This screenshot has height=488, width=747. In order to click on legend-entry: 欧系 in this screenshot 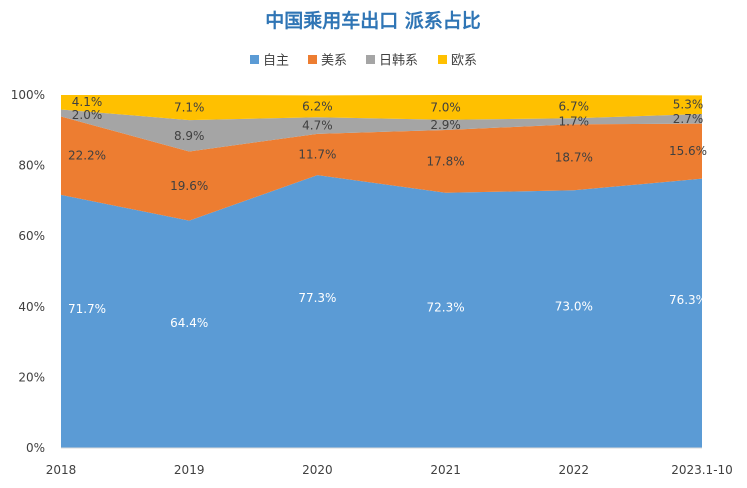, I will do `click(464, 61)`.